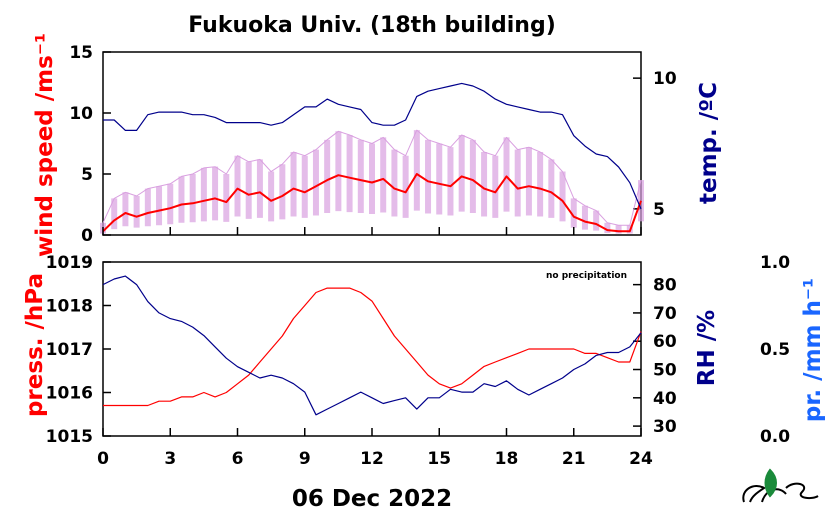 This screenshot has width=834, height=520. What do you see at coordinates (69, 350) in the screenshot?
I see `press-axis-tick-label: 1017` at bounding box center [69, 350].